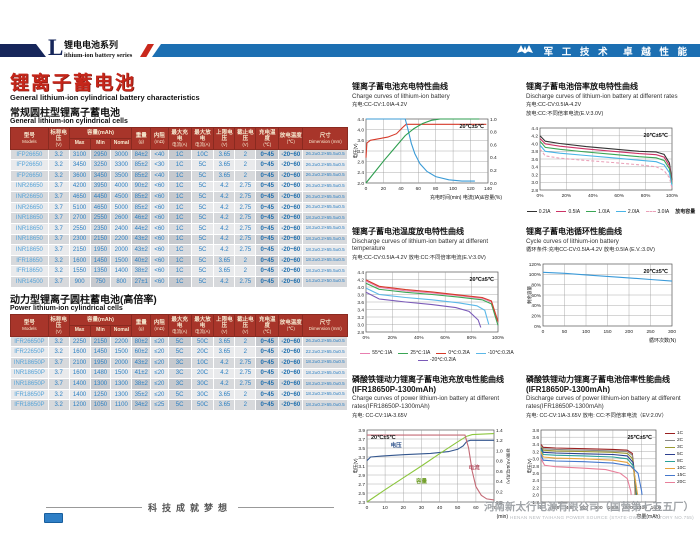 This screenshot has width=700, height=546. Describe the element at coordinates (675, 433) in the screenshot. I see `legend-item: 1C` at that location.